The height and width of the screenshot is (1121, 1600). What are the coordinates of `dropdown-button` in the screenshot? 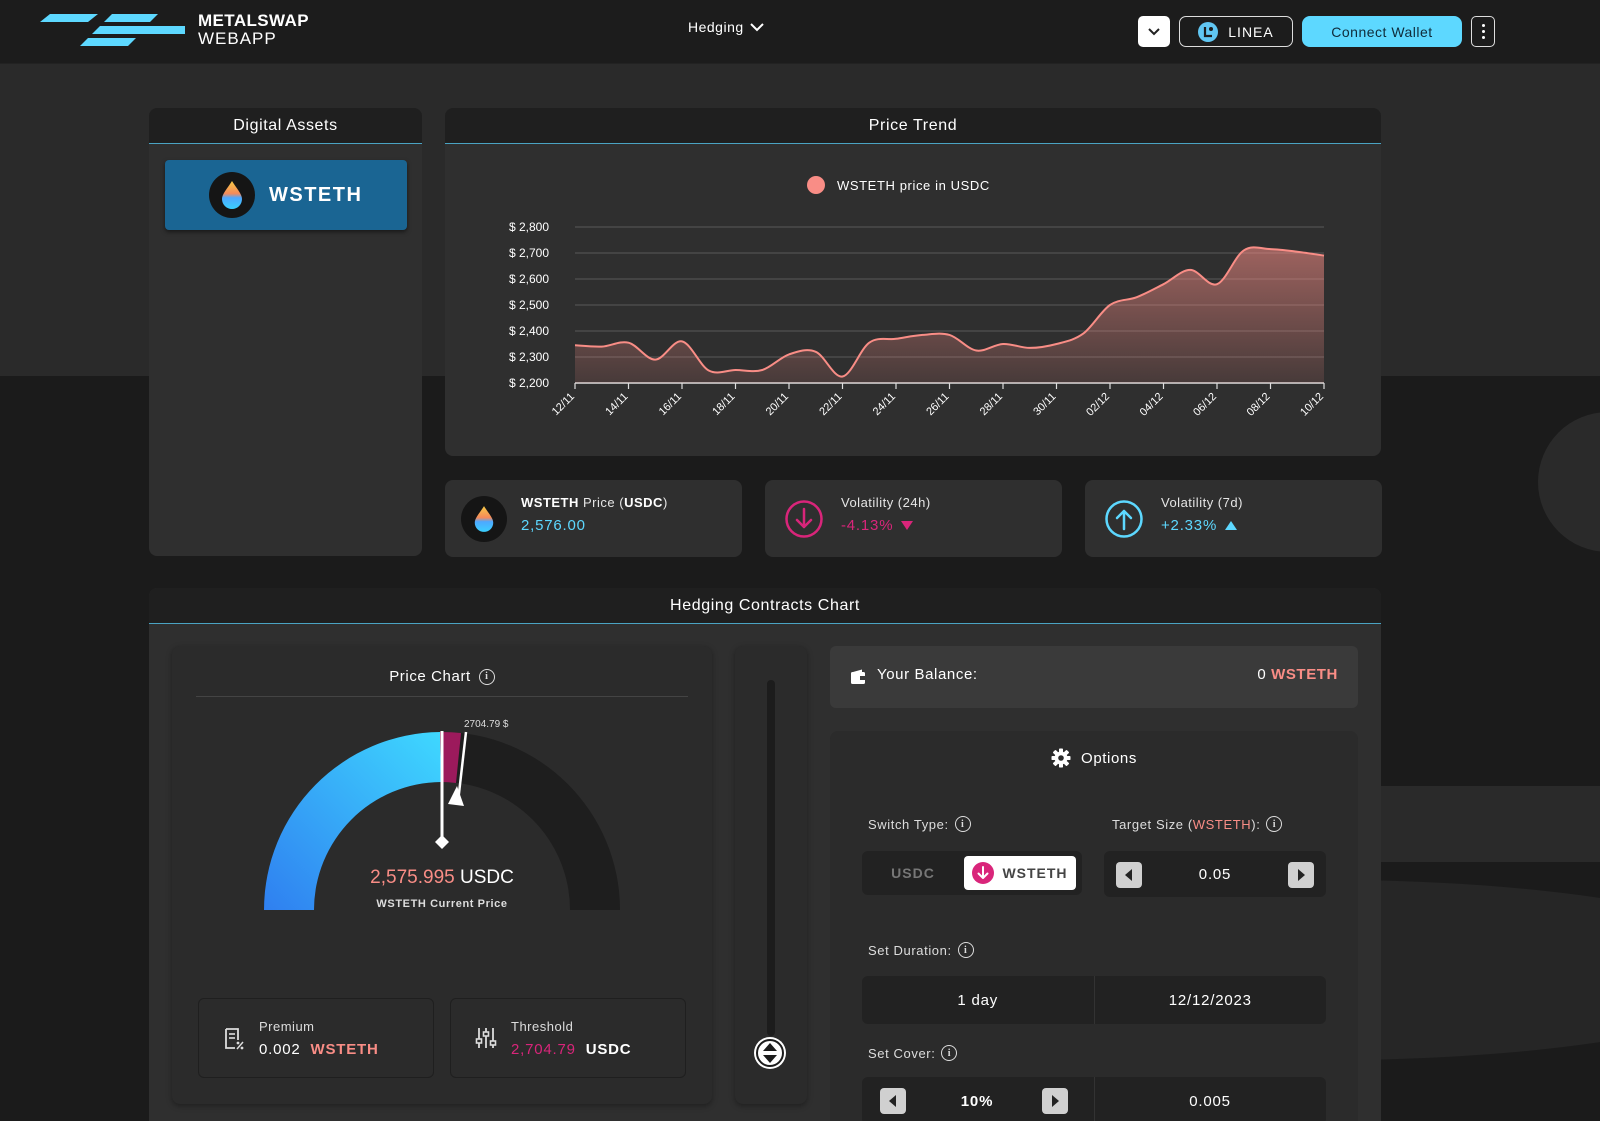 It's located at (1154, 31).